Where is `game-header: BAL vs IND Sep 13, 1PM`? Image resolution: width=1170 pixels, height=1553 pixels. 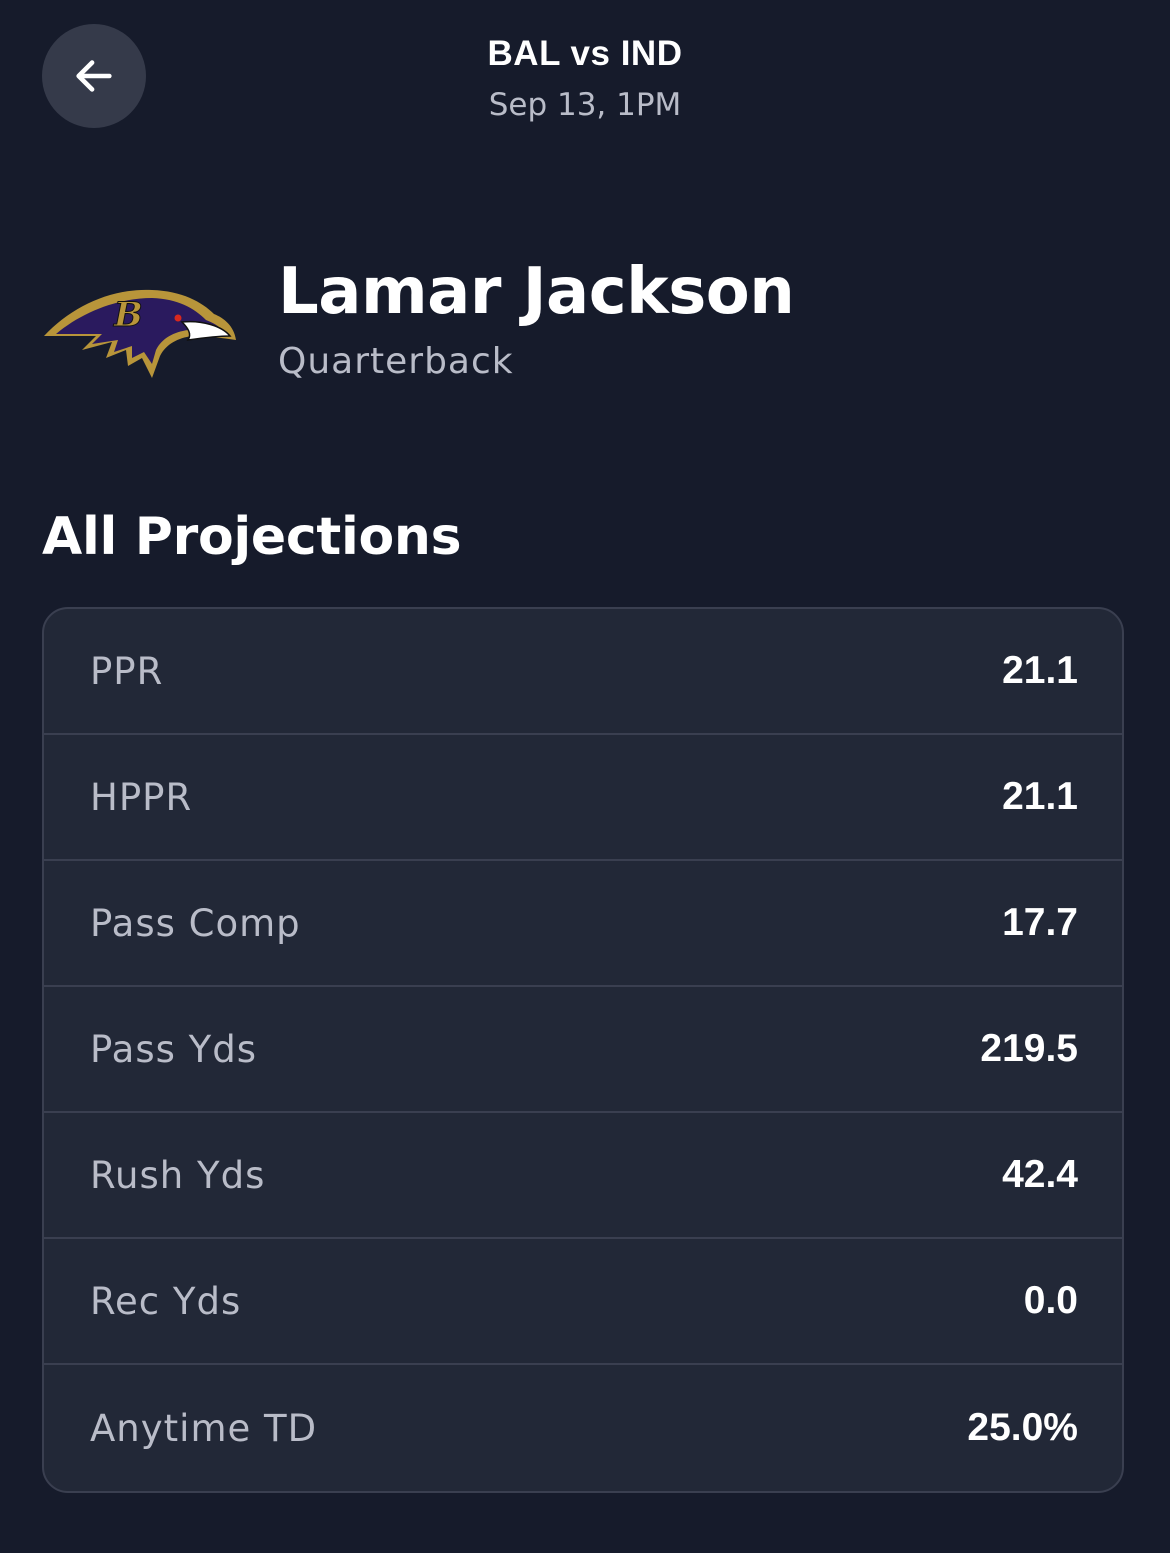
game-header: BAL vs IND Sep 13, 1PM is located at coordinates (585, 79).